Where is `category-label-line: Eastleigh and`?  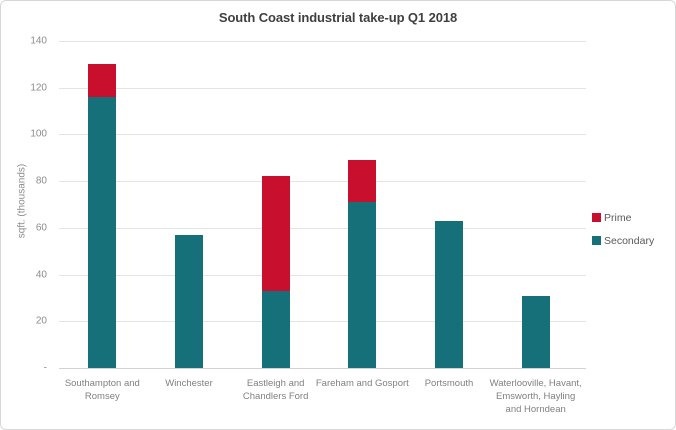
category-label-line: Eastleigh and is located at coordinates (275, 383).